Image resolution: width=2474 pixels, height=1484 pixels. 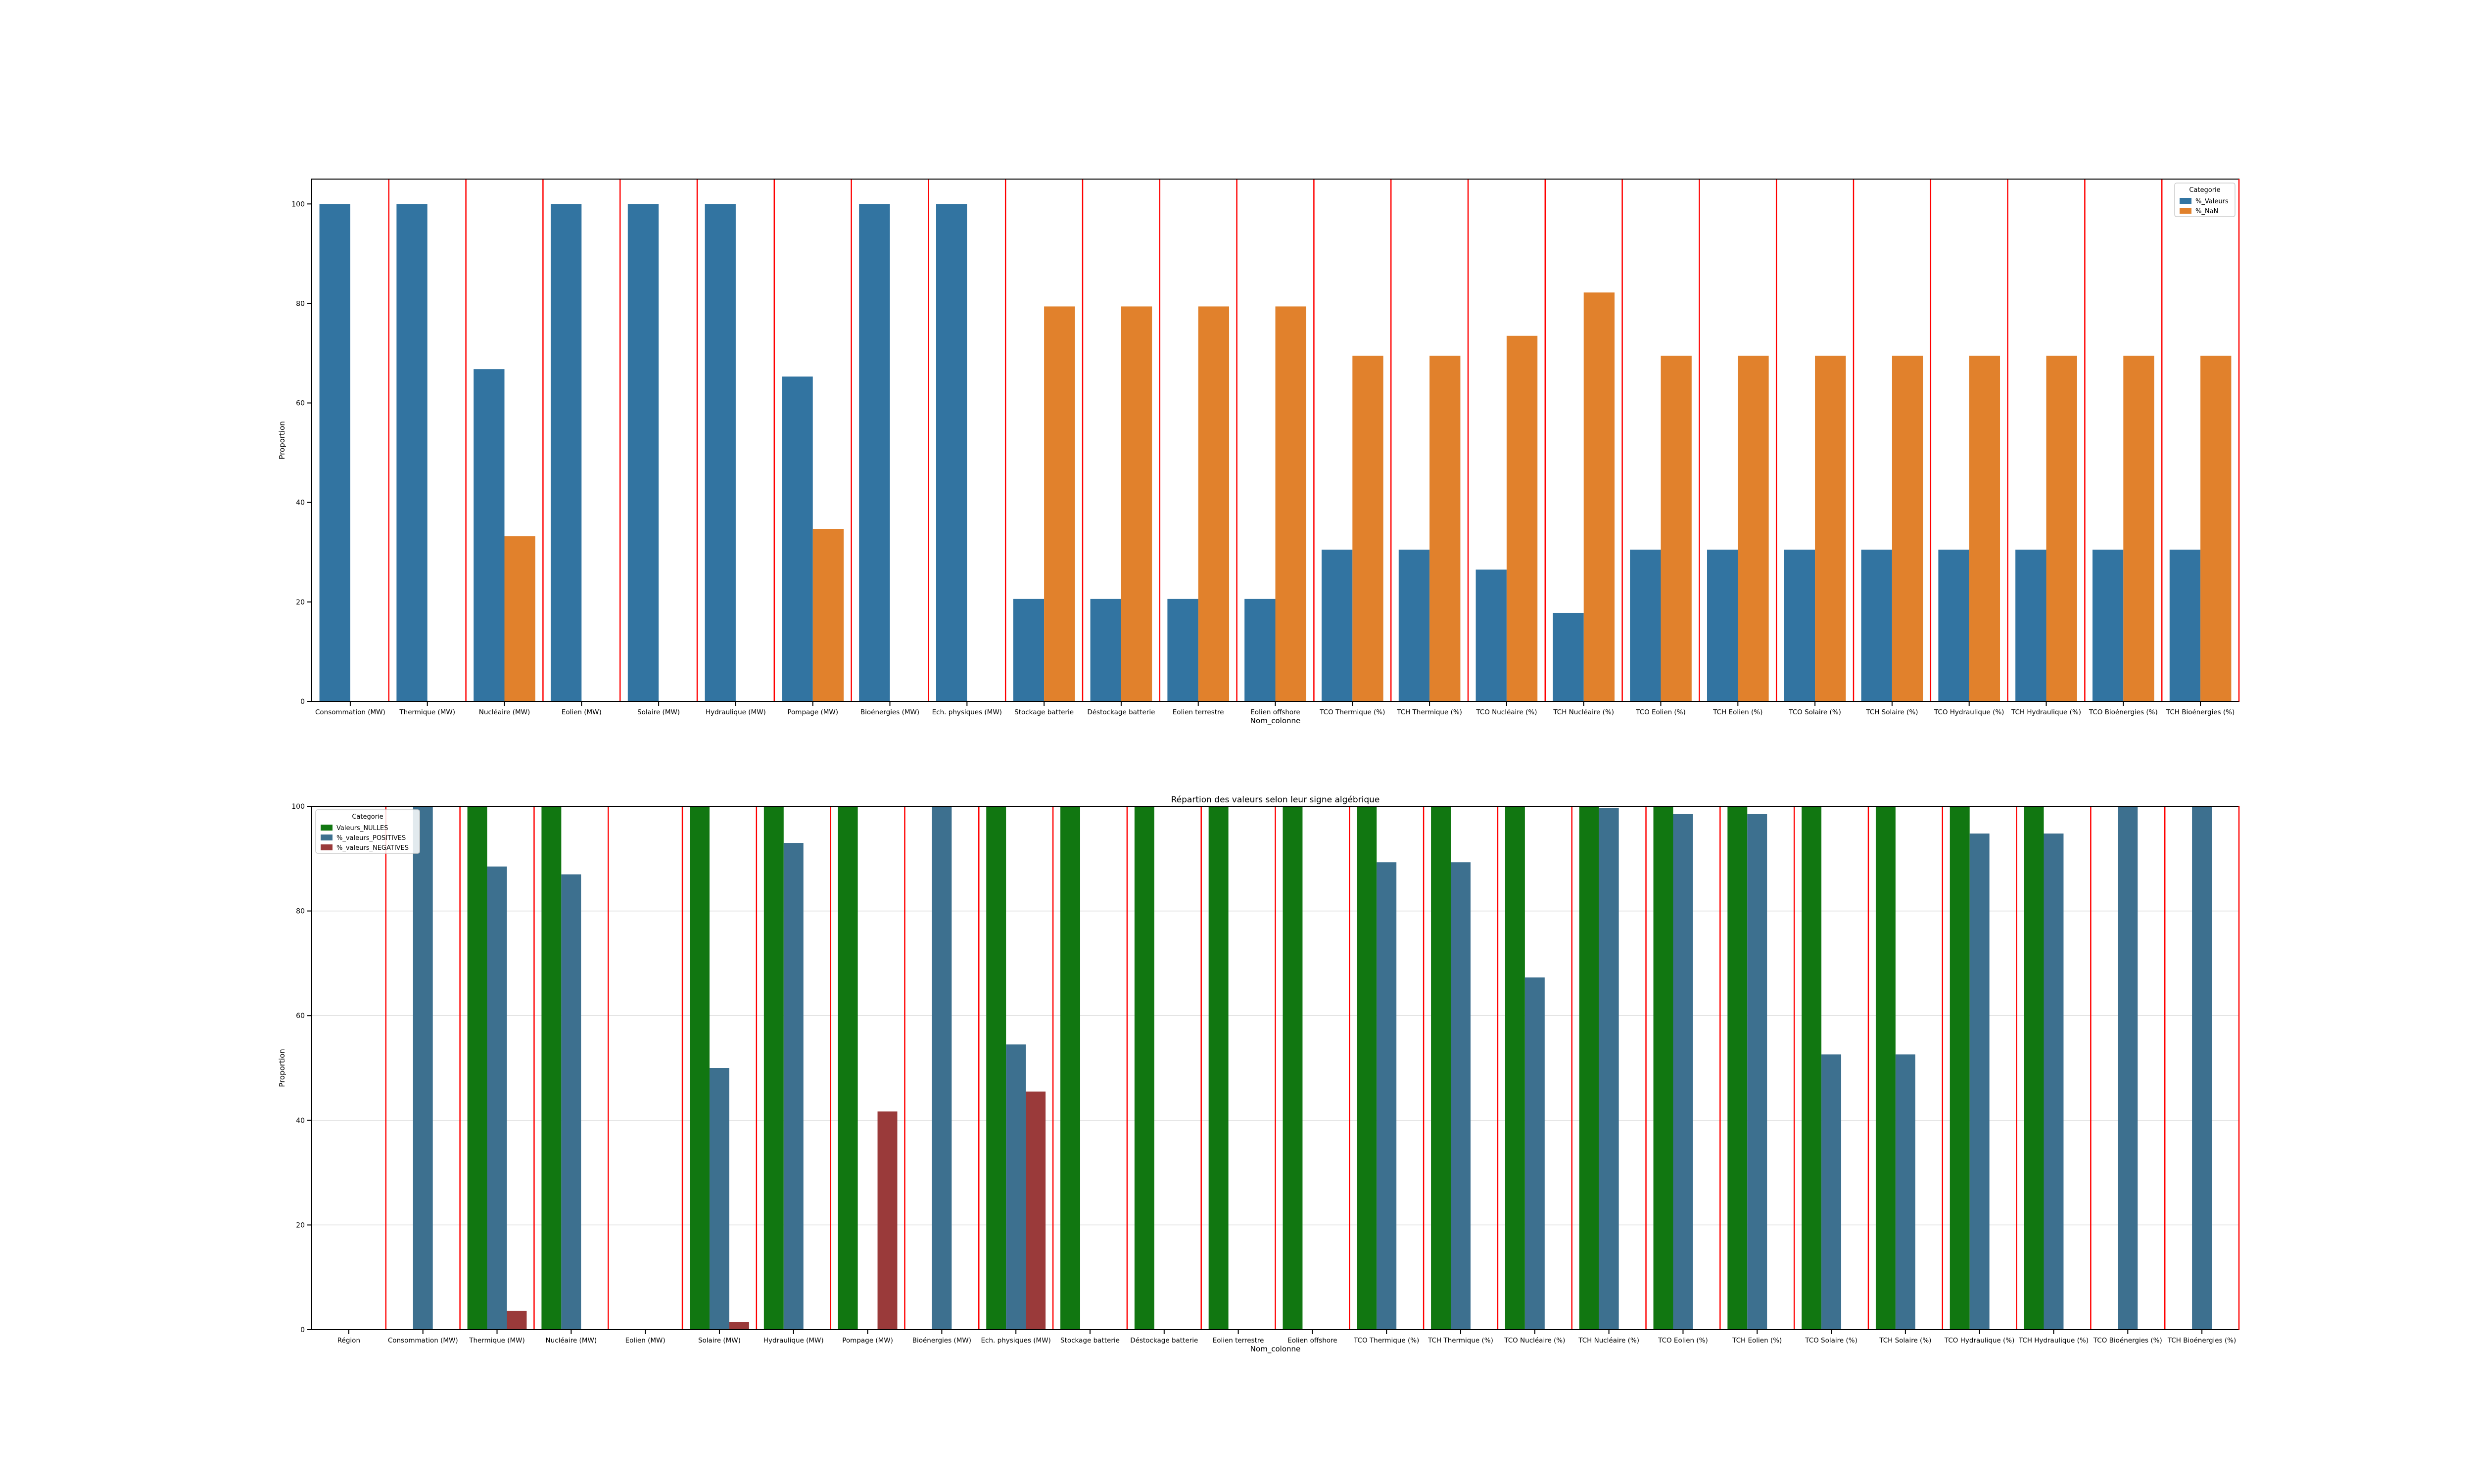 What do you see at coordinates (282, 1068) in the screenshot?
I see `y-axis-label: Proportion` at bounding box center [282, 1068].